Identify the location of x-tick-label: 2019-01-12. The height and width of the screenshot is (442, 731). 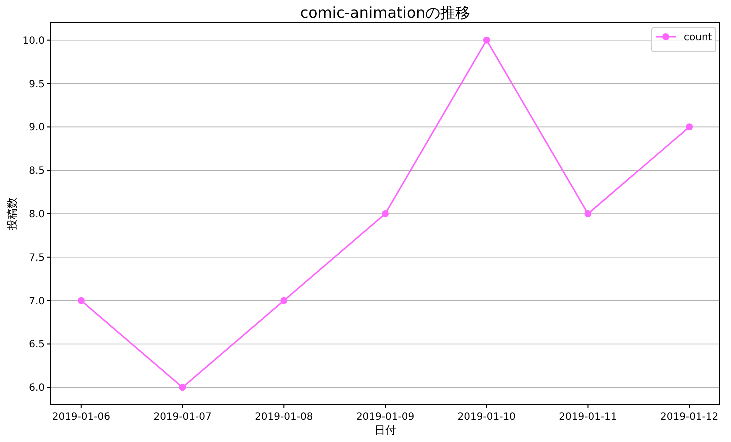
(689, 417).